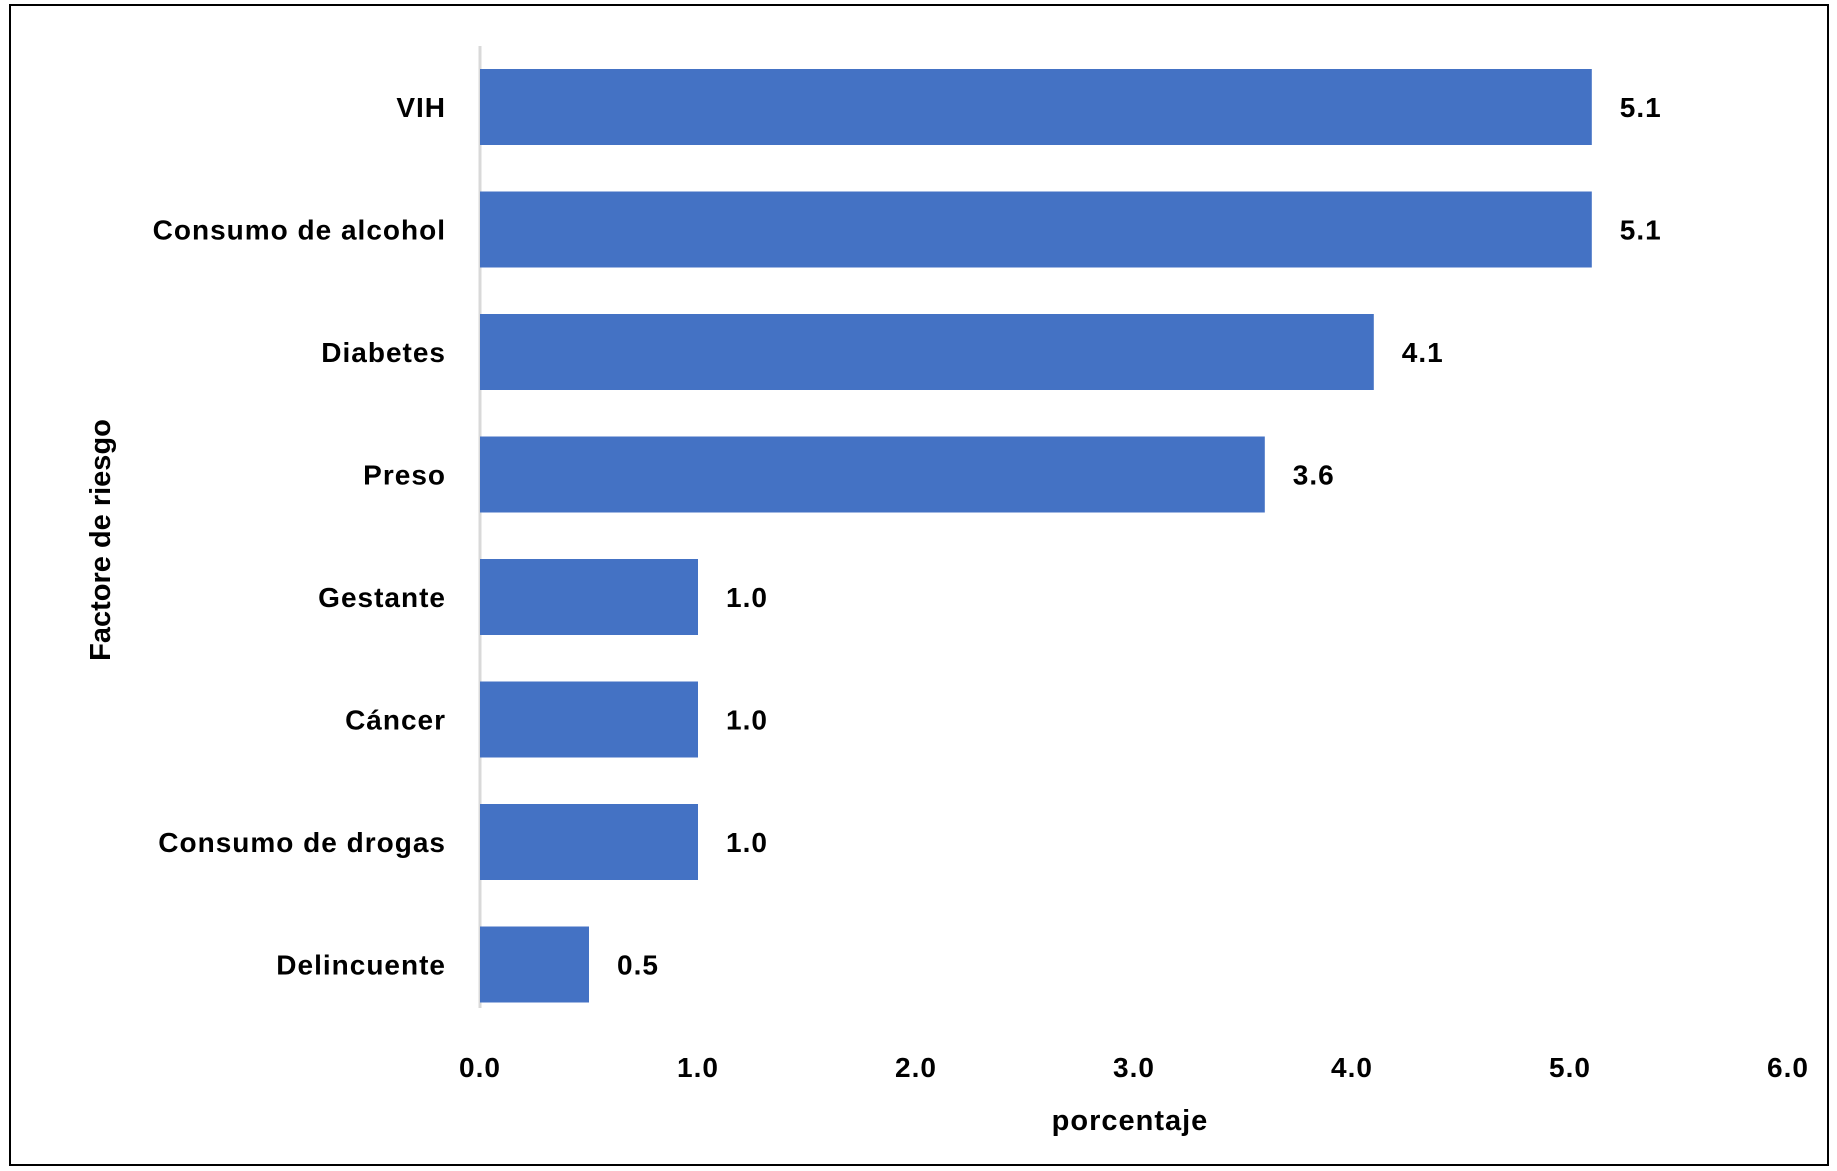 Image resolution: width=1837 pixels, height=1171 pixels. Describe the element at coordinates (1352, 1067) in the screenshot. I see `x-tick-label: 4.0` at that location.